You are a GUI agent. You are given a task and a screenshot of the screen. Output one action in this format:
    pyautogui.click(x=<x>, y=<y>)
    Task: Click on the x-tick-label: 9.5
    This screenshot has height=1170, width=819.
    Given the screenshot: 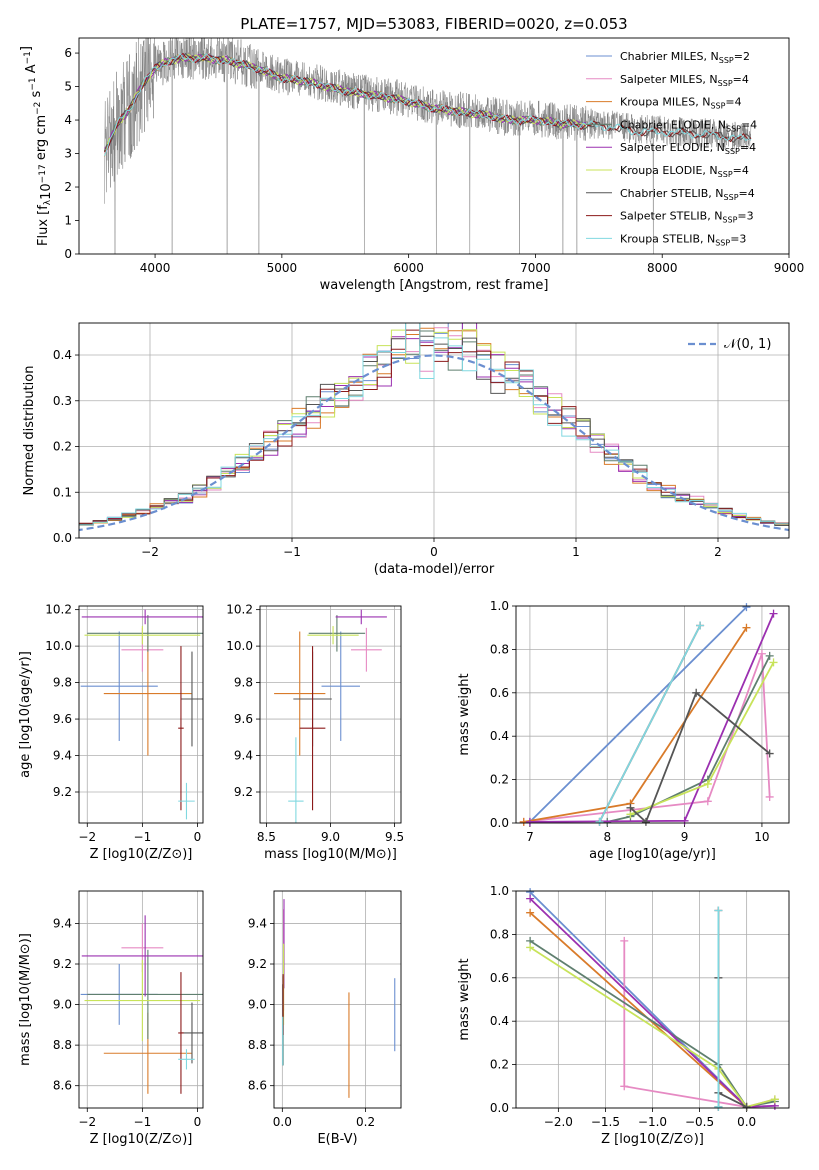 What is the action you would take?
    pyautogui.click(x=394, y=837)
    